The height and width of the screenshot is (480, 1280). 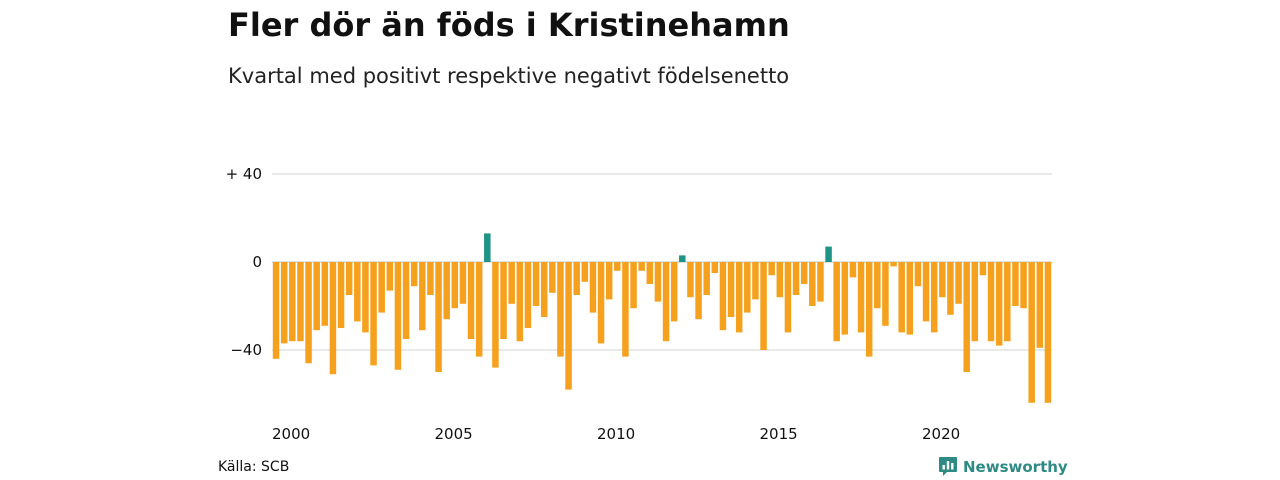 What do you see at coordinates (244, 262) in the screenshot?
I see `y-axis-ticks: + 40 0 −40` at bounding box center [244, 262].